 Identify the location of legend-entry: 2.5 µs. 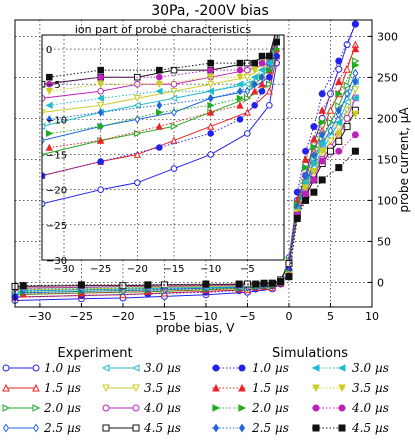
(41, 428).